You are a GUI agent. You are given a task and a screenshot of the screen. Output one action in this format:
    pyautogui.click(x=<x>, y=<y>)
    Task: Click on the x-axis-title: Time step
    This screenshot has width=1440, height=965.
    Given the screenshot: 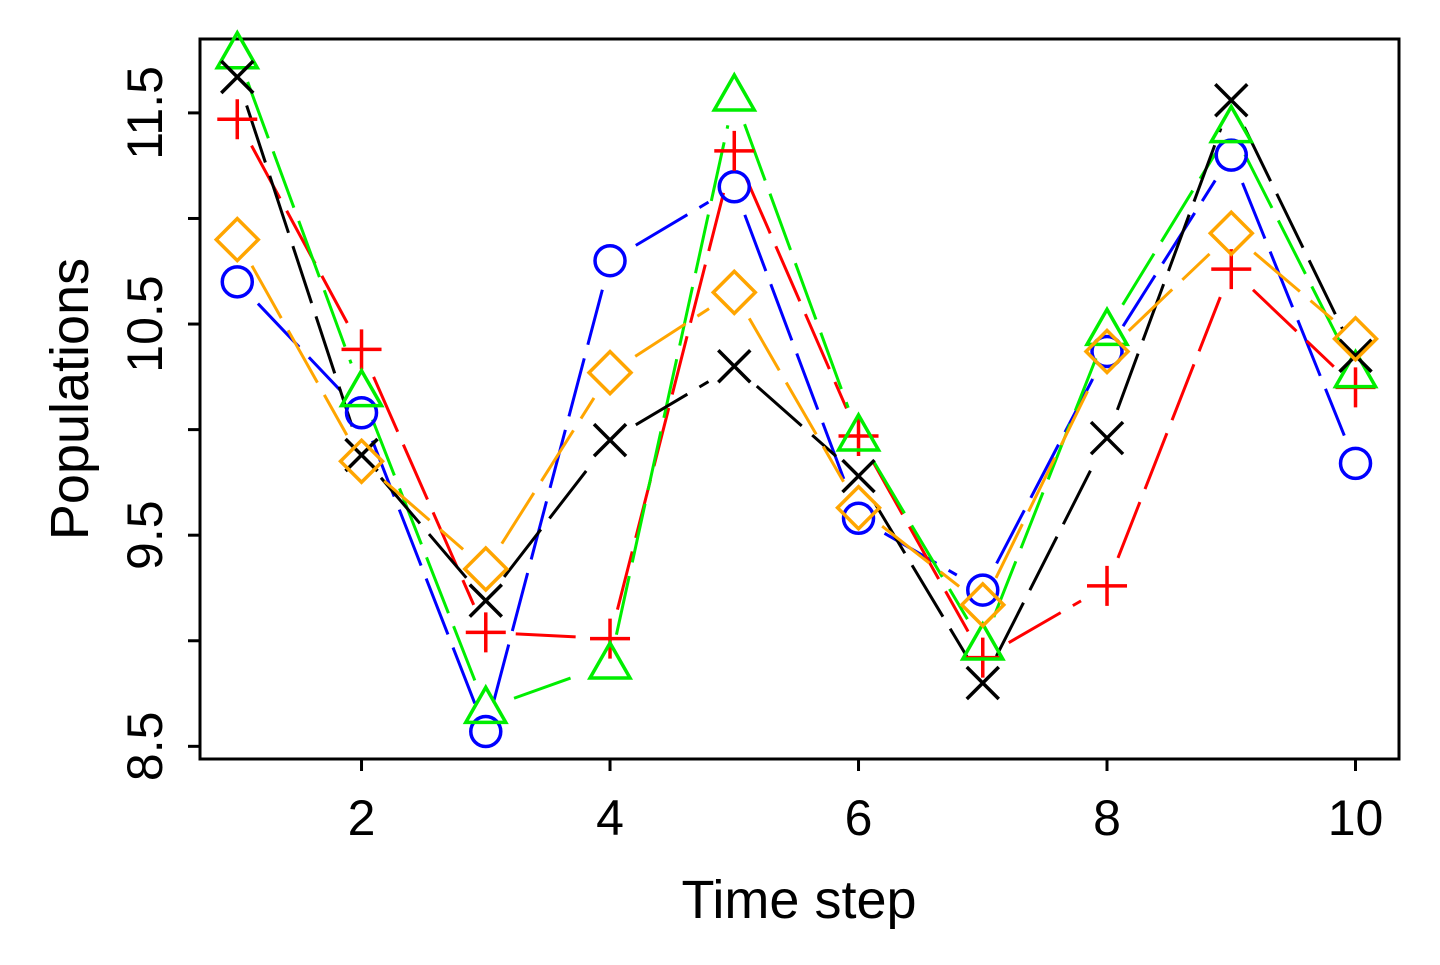 What is the action you would take?
    pyautogui.click(x=798, y=900)
    